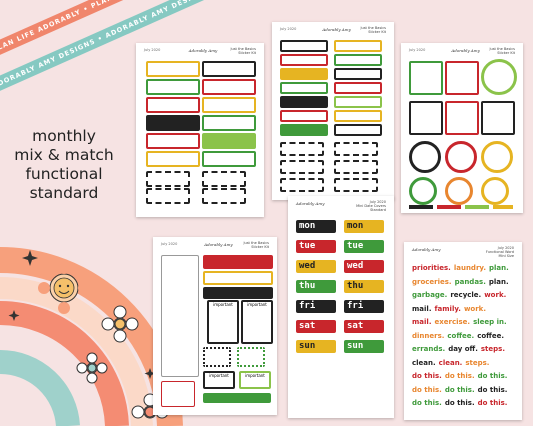 The image size is (533, 426). I want to click on banner-label, so click(238, 278).